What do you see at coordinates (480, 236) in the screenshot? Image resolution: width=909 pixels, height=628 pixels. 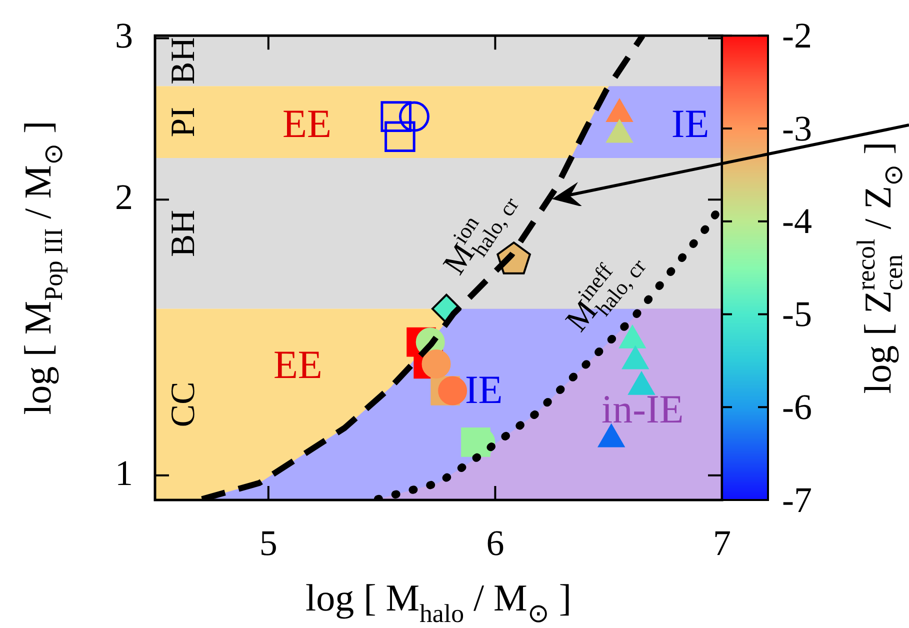 I see `legend-label: Mionhalo, cr` at bounding box center [480, 236].